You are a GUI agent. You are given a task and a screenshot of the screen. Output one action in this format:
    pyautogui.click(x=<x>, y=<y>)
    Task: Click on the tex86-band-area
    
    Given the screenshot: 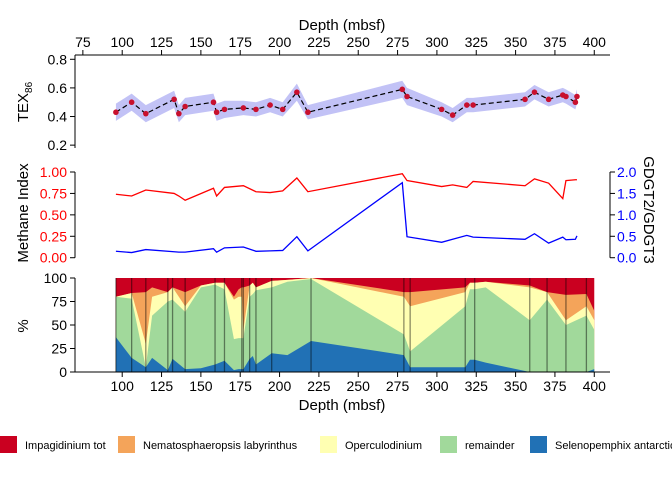 What is the action you would take?
    pyautogui.click(x=346, y=101)
    